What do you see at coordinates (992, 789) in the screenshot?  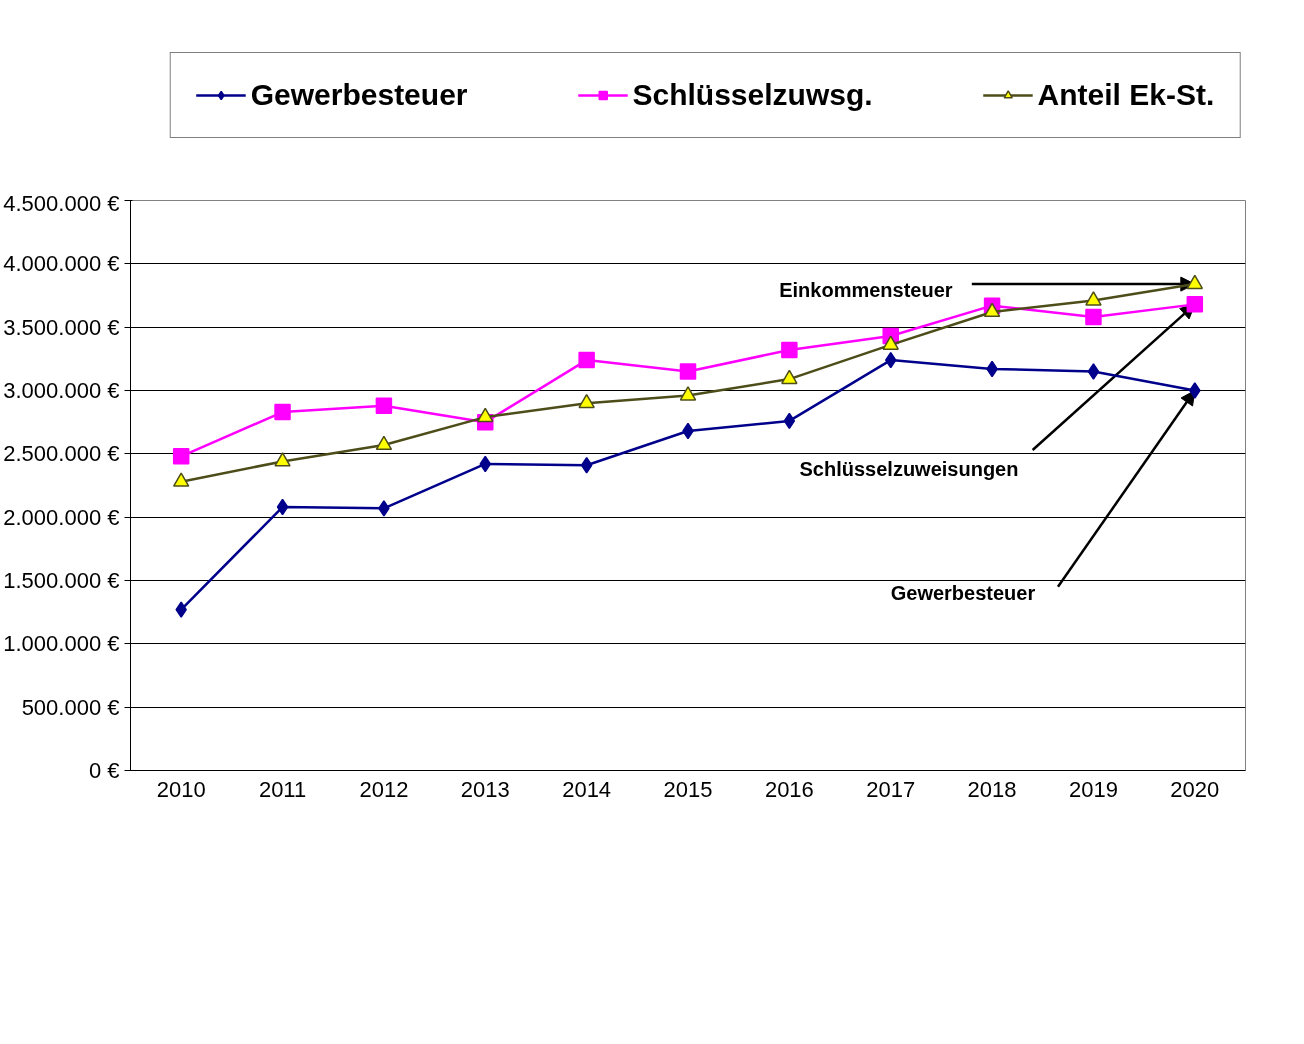 I see `x-tick-label: 2018` at bounding box center [992, 789].